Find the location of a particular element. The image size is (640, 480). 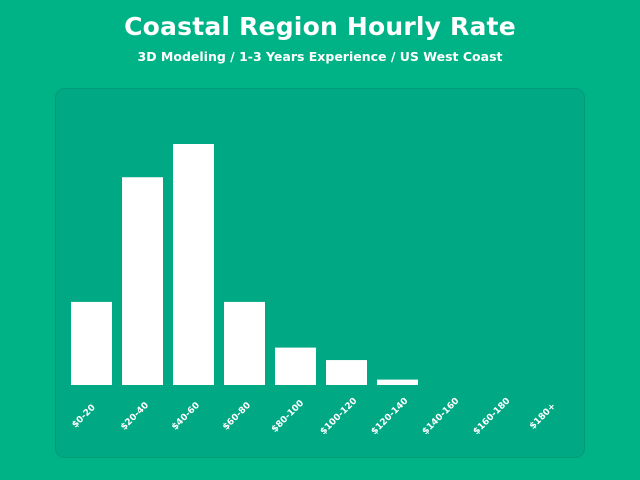

x-tick-label: $160-180 is located at coordinates (492, 416).